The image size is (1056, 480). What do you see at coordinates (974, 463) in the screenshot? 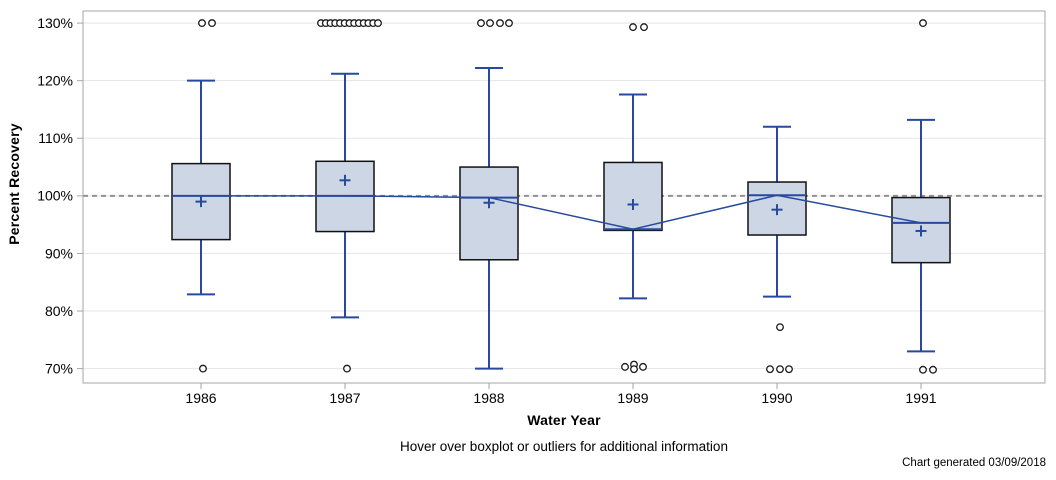
I see `chart-generated-timestamp: Chart generated 03/09/2018` at bounding box center [974, 463].